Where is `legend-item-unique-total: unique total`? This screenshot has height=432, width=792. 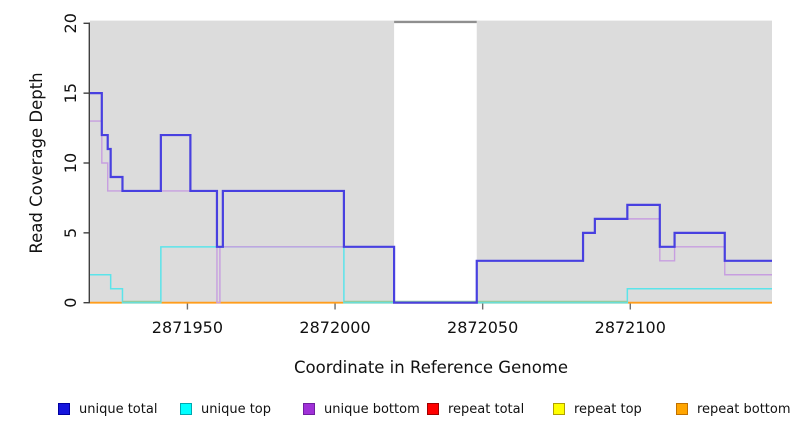 legend-item-unique-total: unique total is located at coordinates (107, 409).